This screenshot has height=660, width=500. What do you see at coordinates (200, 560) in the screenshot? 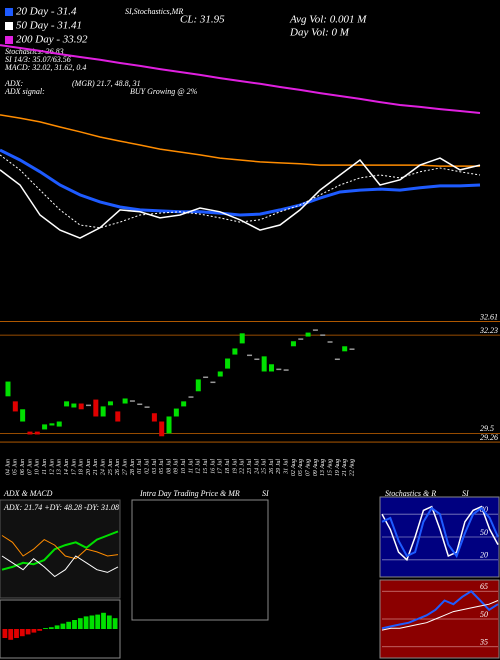
I see `intraday-panel` at bounding box center [200, 560].